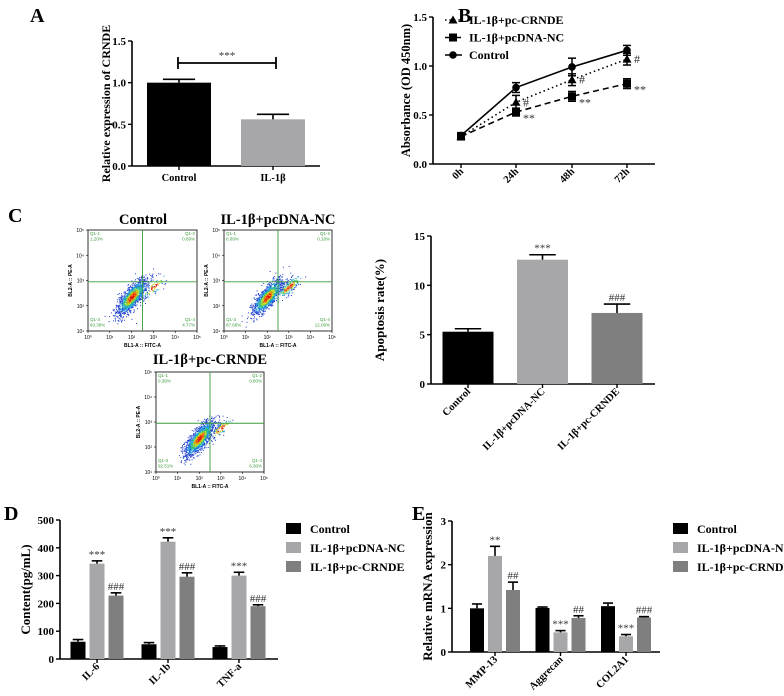 The image size is (784, 696). What do you see at coordinates (468, 357) in the screenshot?
I see `bar` at bounding box center [468, 357].